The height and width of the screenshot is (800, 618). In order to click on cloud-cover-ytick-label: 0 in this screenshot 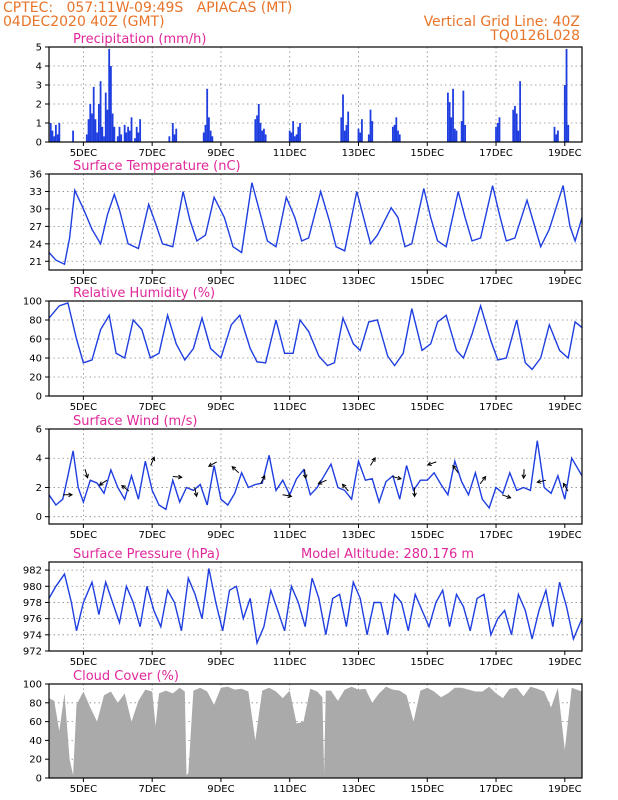, I will do `click(39, 779)`.